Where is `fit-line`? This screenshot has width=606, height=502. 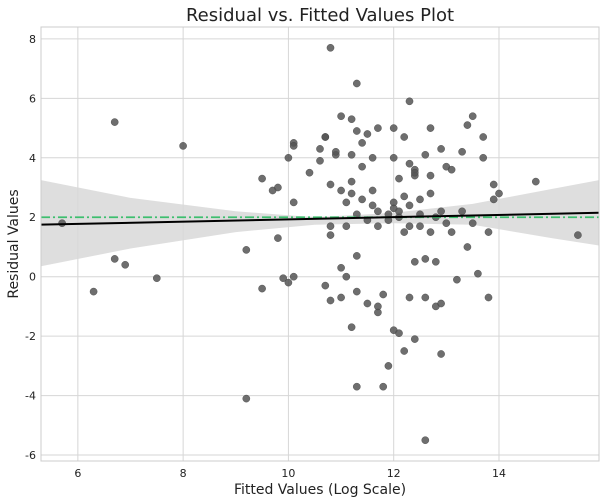
fit-line is located at coordinates (320, 218).